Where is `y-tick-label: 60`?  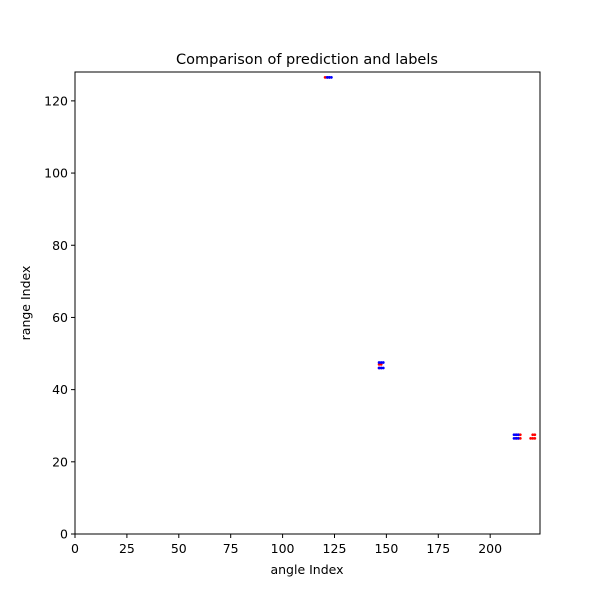
y-tick-label: 60 is located at coordinates (60, 317).